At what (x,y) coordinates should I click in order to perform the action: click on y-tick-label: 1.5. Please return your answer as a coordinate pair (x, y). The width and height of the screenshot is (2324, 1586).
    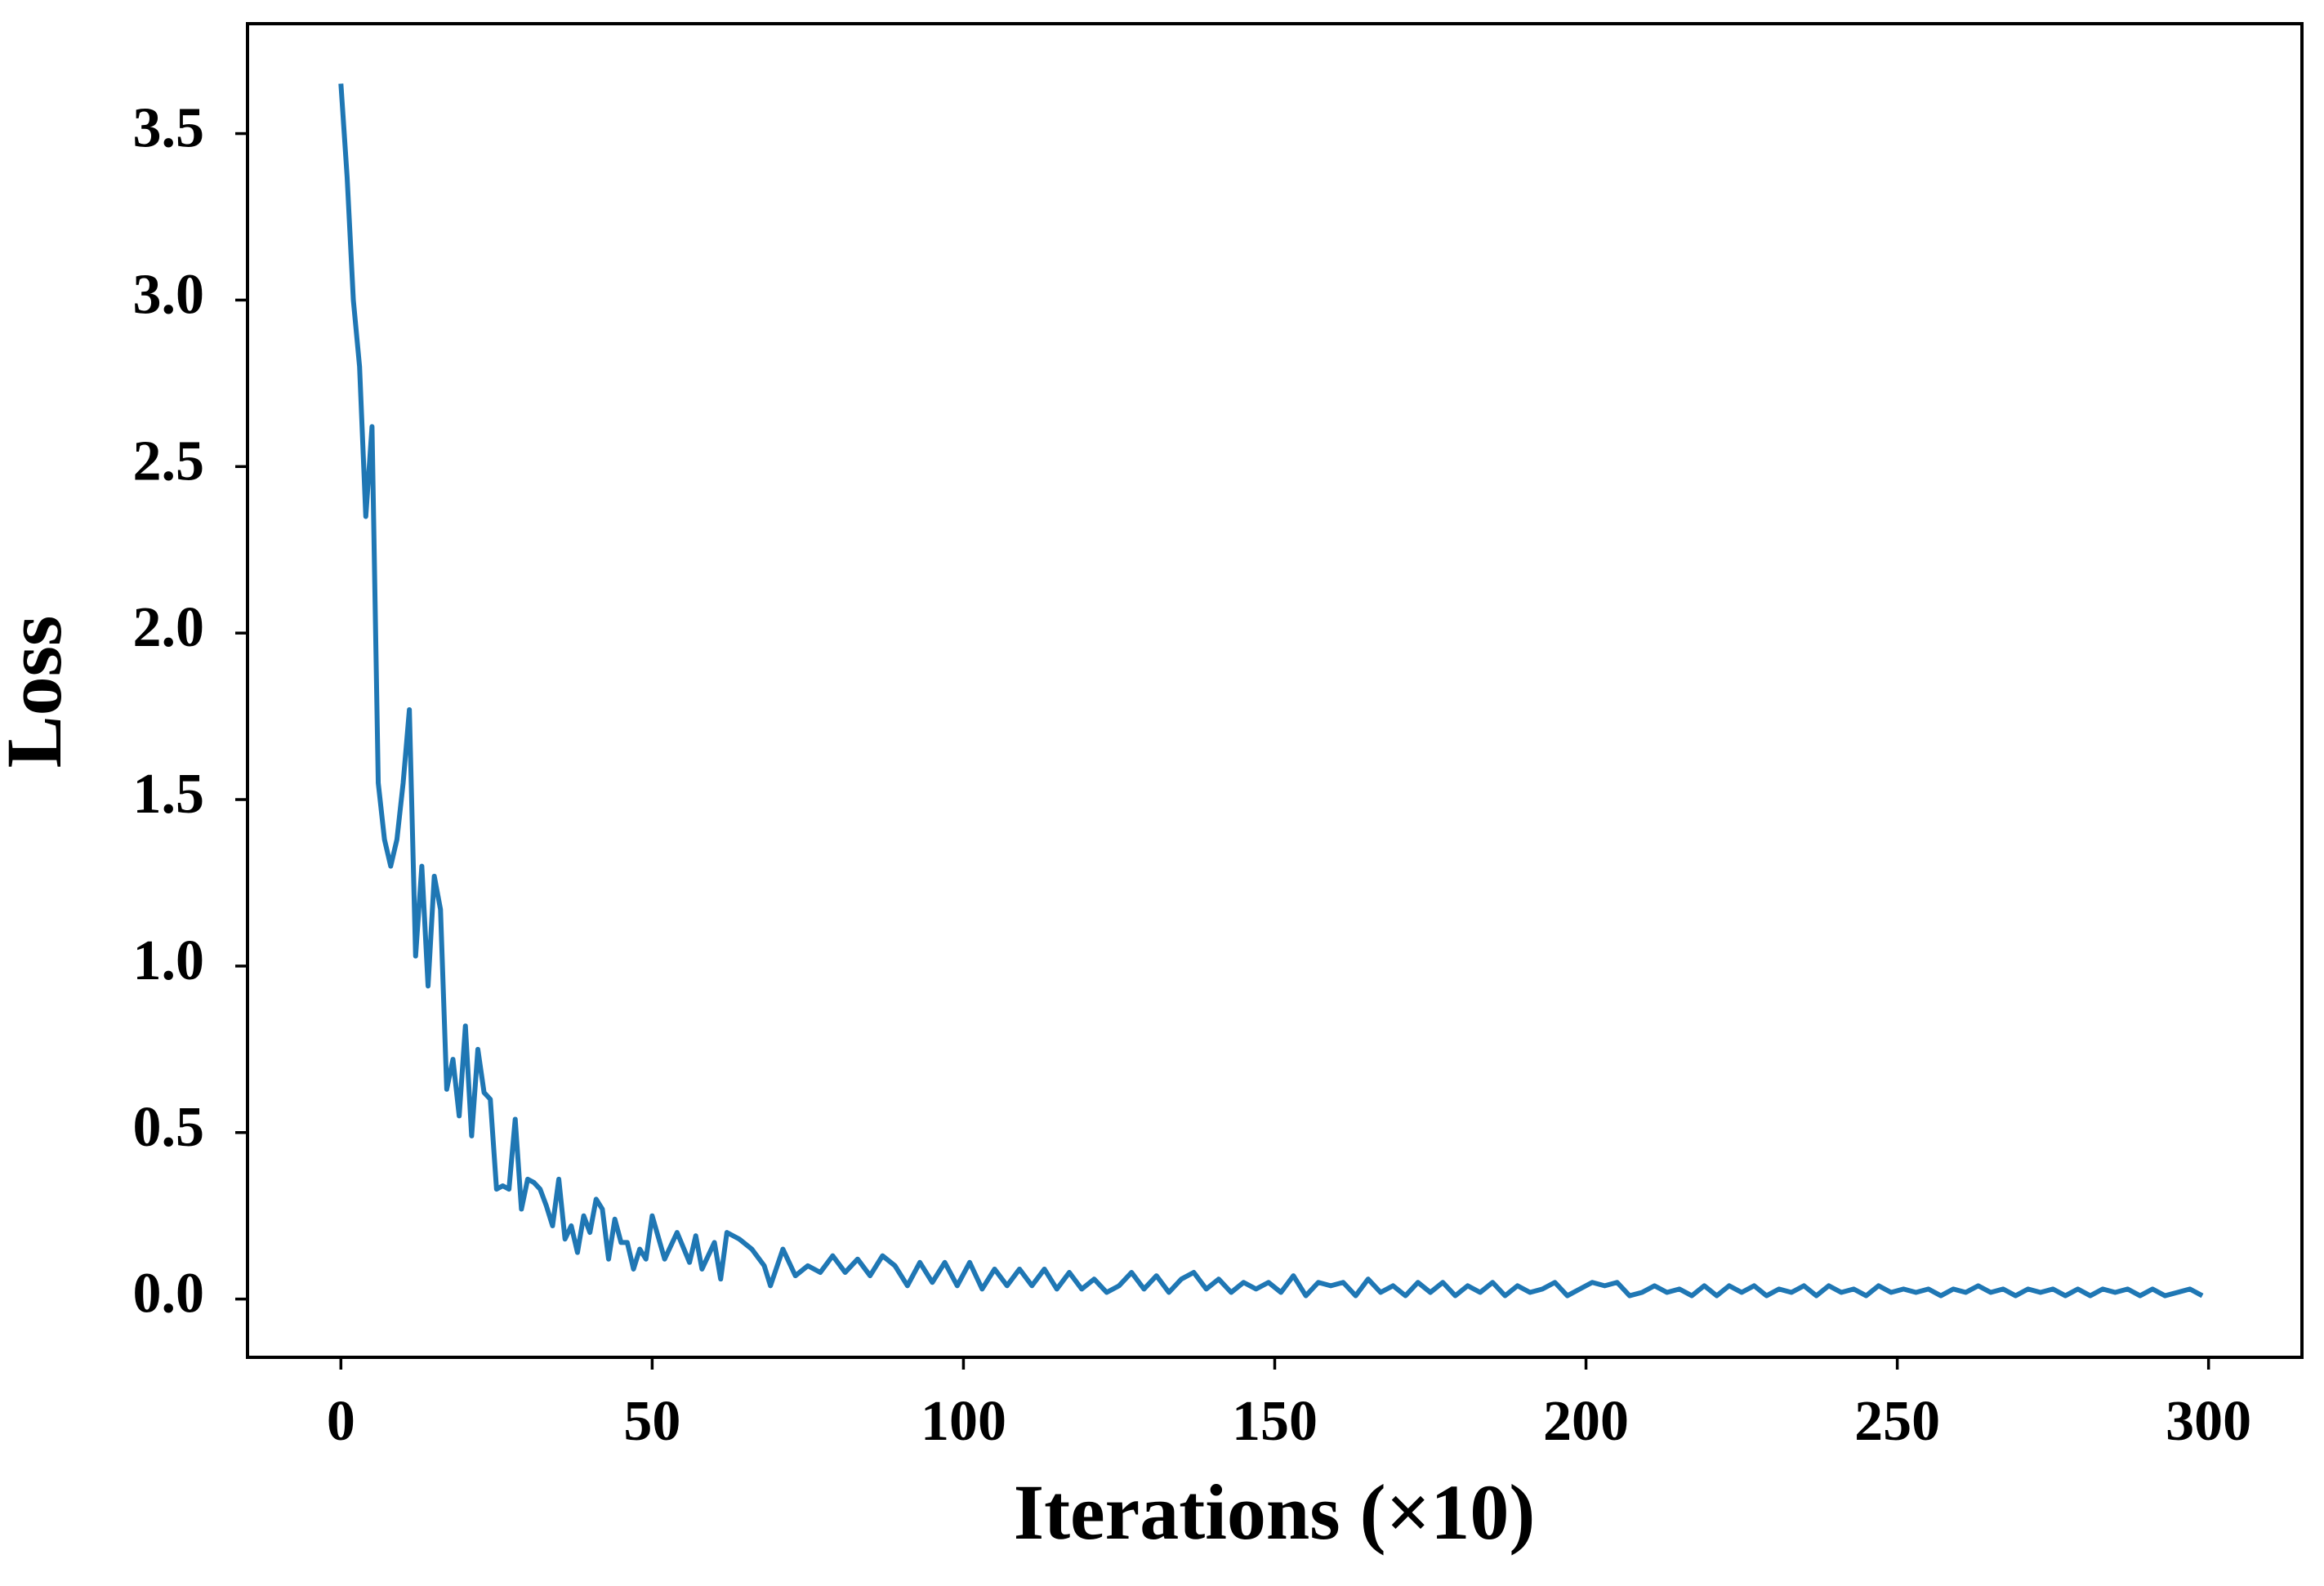
    Looking at the image, I should click on (169, 794).